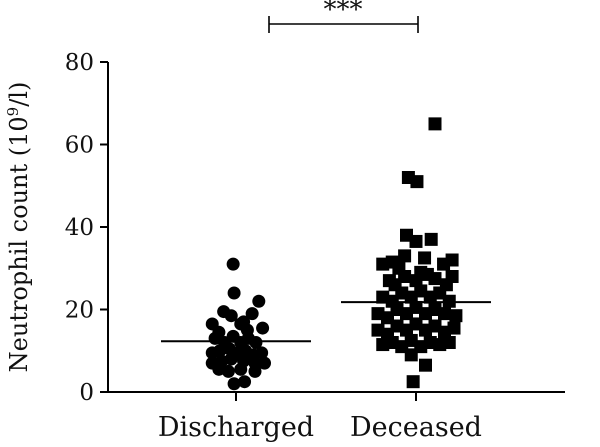 Image resolution: width=600 pixels, height=447 pixels. What do you see at coordinates (79, 63) in the screenshot?
I see `y-tick-label: 80` at bounding box center [79, 63].